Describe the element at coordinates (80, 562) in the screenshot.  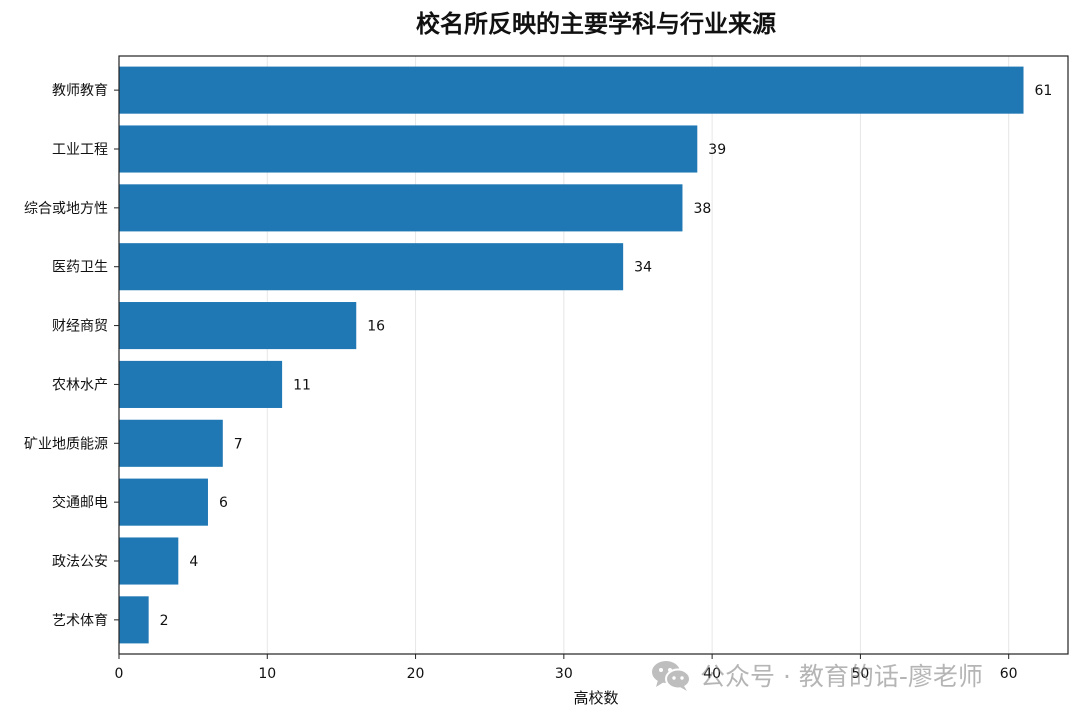
I see `y-tick-label: 政法公安` at that location.